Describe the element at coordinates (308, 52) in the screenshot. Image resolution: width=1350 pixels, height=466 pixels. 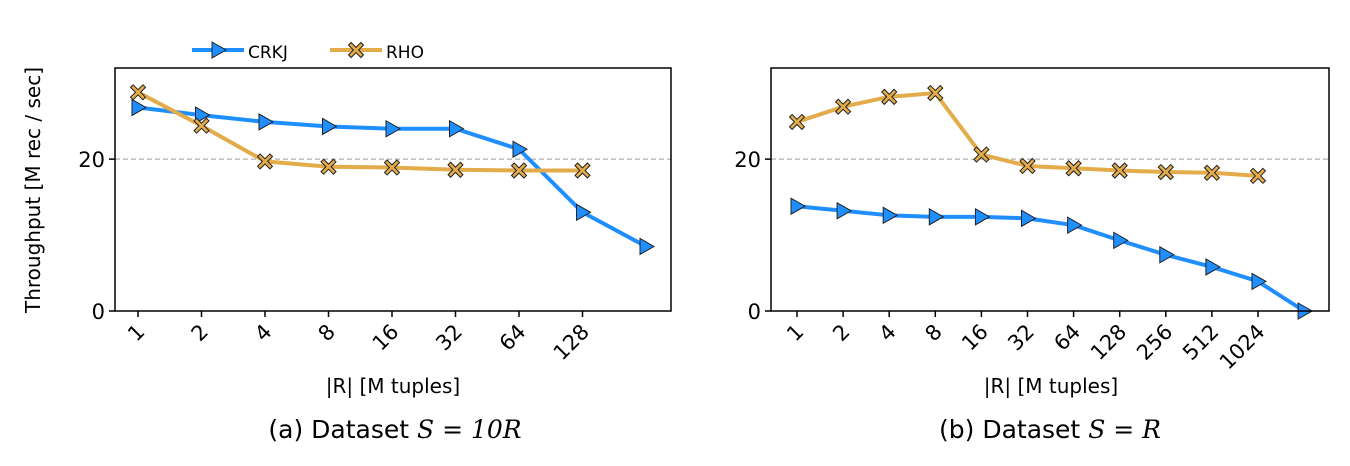
I see `legend: CRKJ RHO` at that location.